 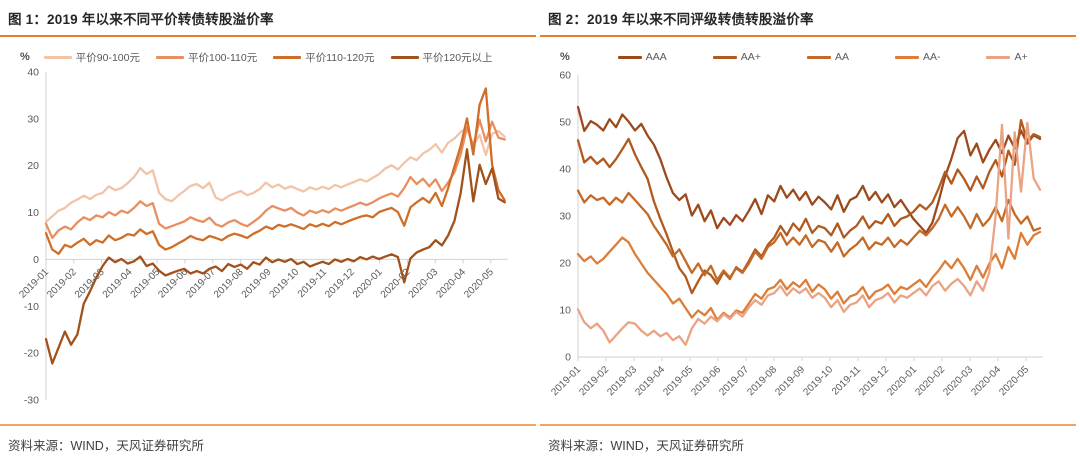 What do you see at coordinates (808, 425) in the screenshot?
I see `figure-2-footer-rule` at bounding box center [808, 425].